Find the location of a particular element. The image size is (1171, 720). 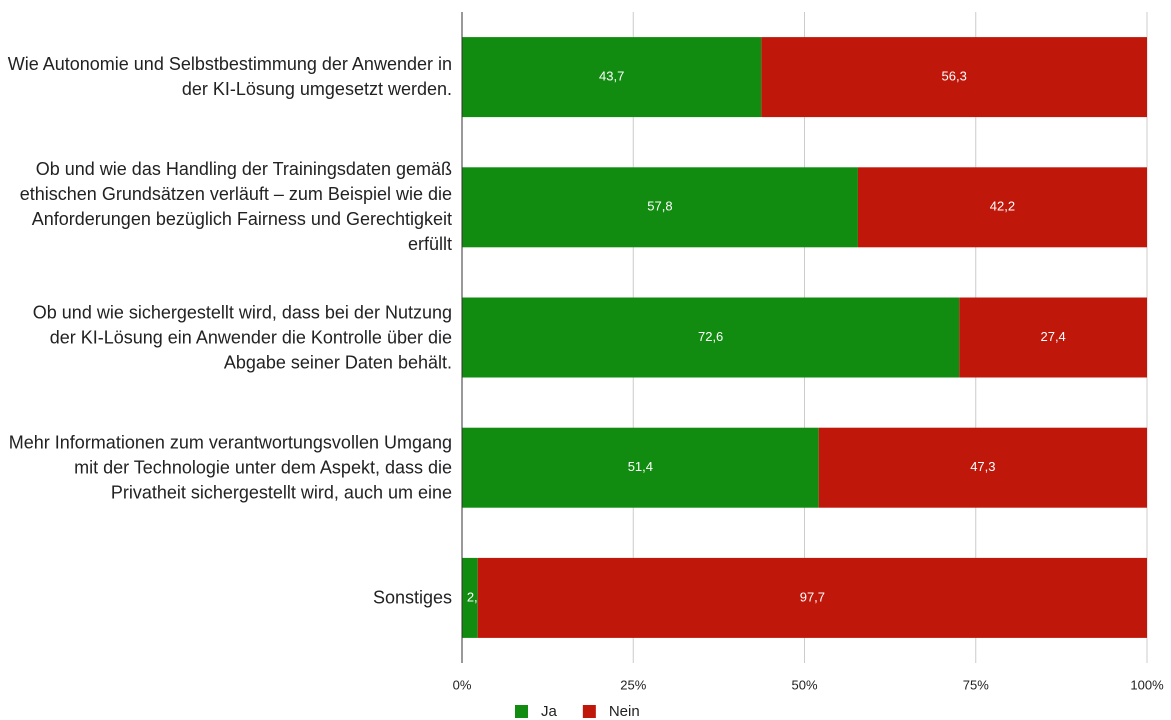

value-label: 43,7 is located at coordinates (611, 76).